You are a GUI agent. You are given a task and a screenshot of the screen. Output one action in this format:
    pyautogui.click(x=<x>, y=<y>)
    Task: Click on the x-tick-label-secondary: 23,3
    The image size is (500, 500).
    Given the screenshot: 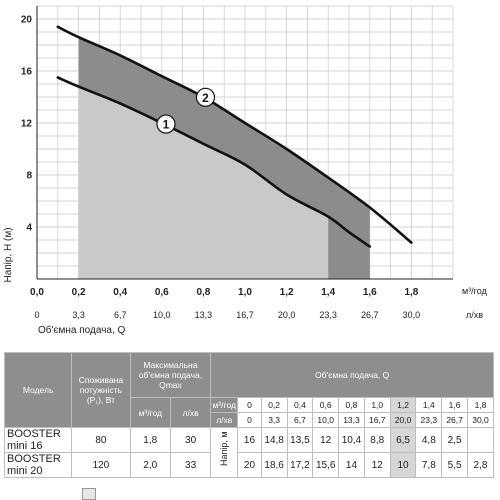 What is the action you would take?
    pyautogui.click(x=328, y=315)
    